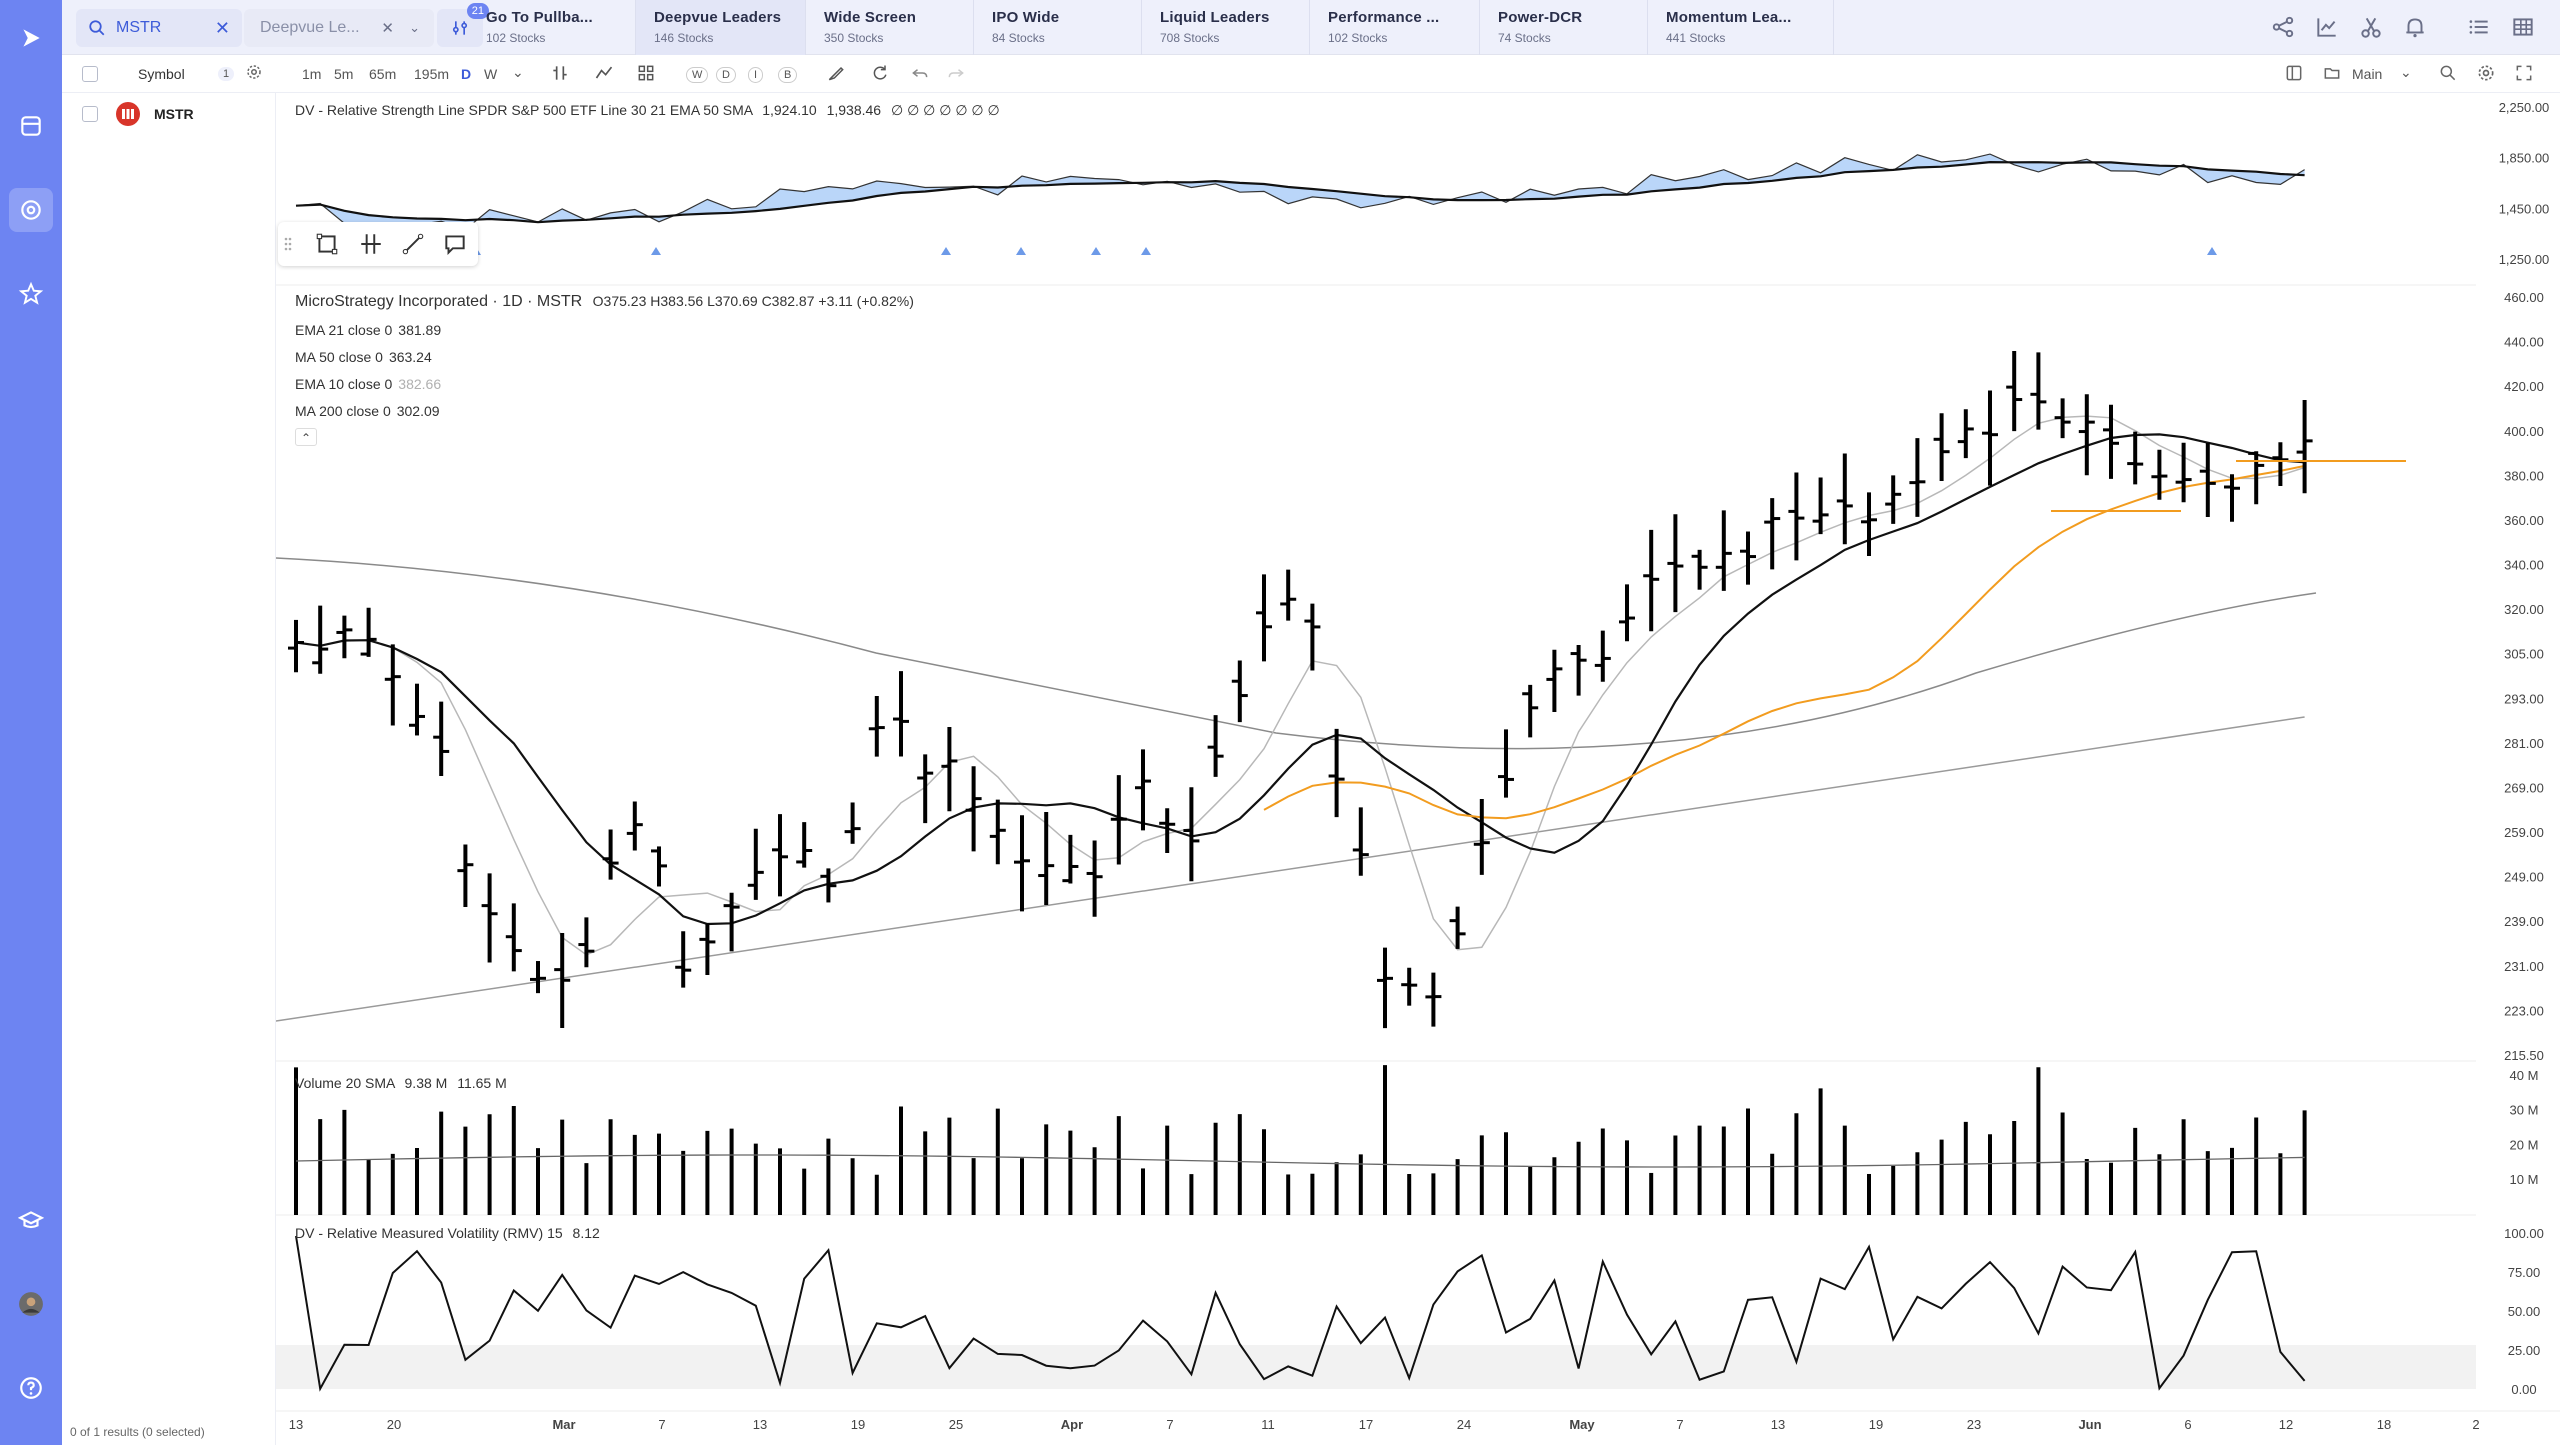 This screenshot has width=2560, height=1445. Describe the element at coordinates (2523, 27) in the screenshot. I see `grid-icon` at that location.